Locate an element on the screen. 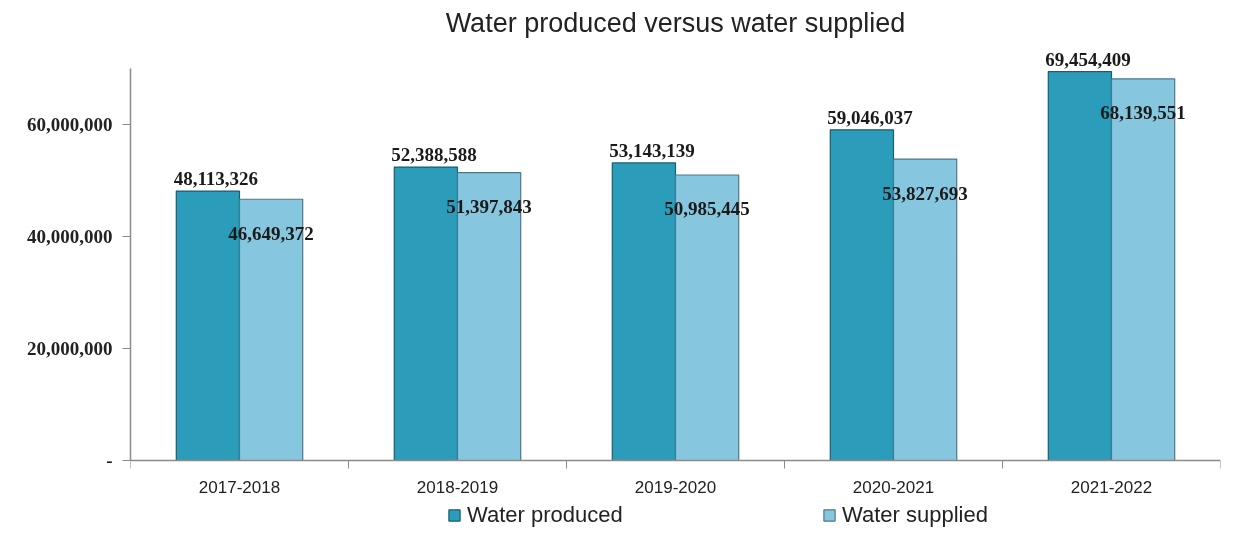 The width and height of the screenshot is (1248, 551). chart-title: Water produced versus water supplied is located at coordinates (675, 22).